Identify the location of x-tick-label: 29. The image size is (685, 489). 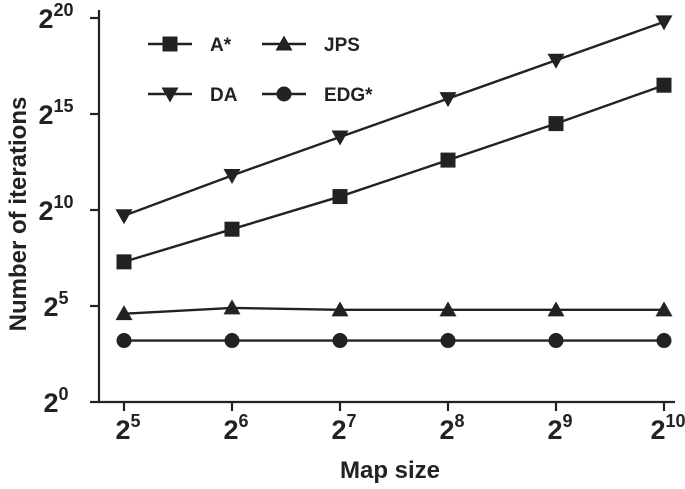
(559, 428).